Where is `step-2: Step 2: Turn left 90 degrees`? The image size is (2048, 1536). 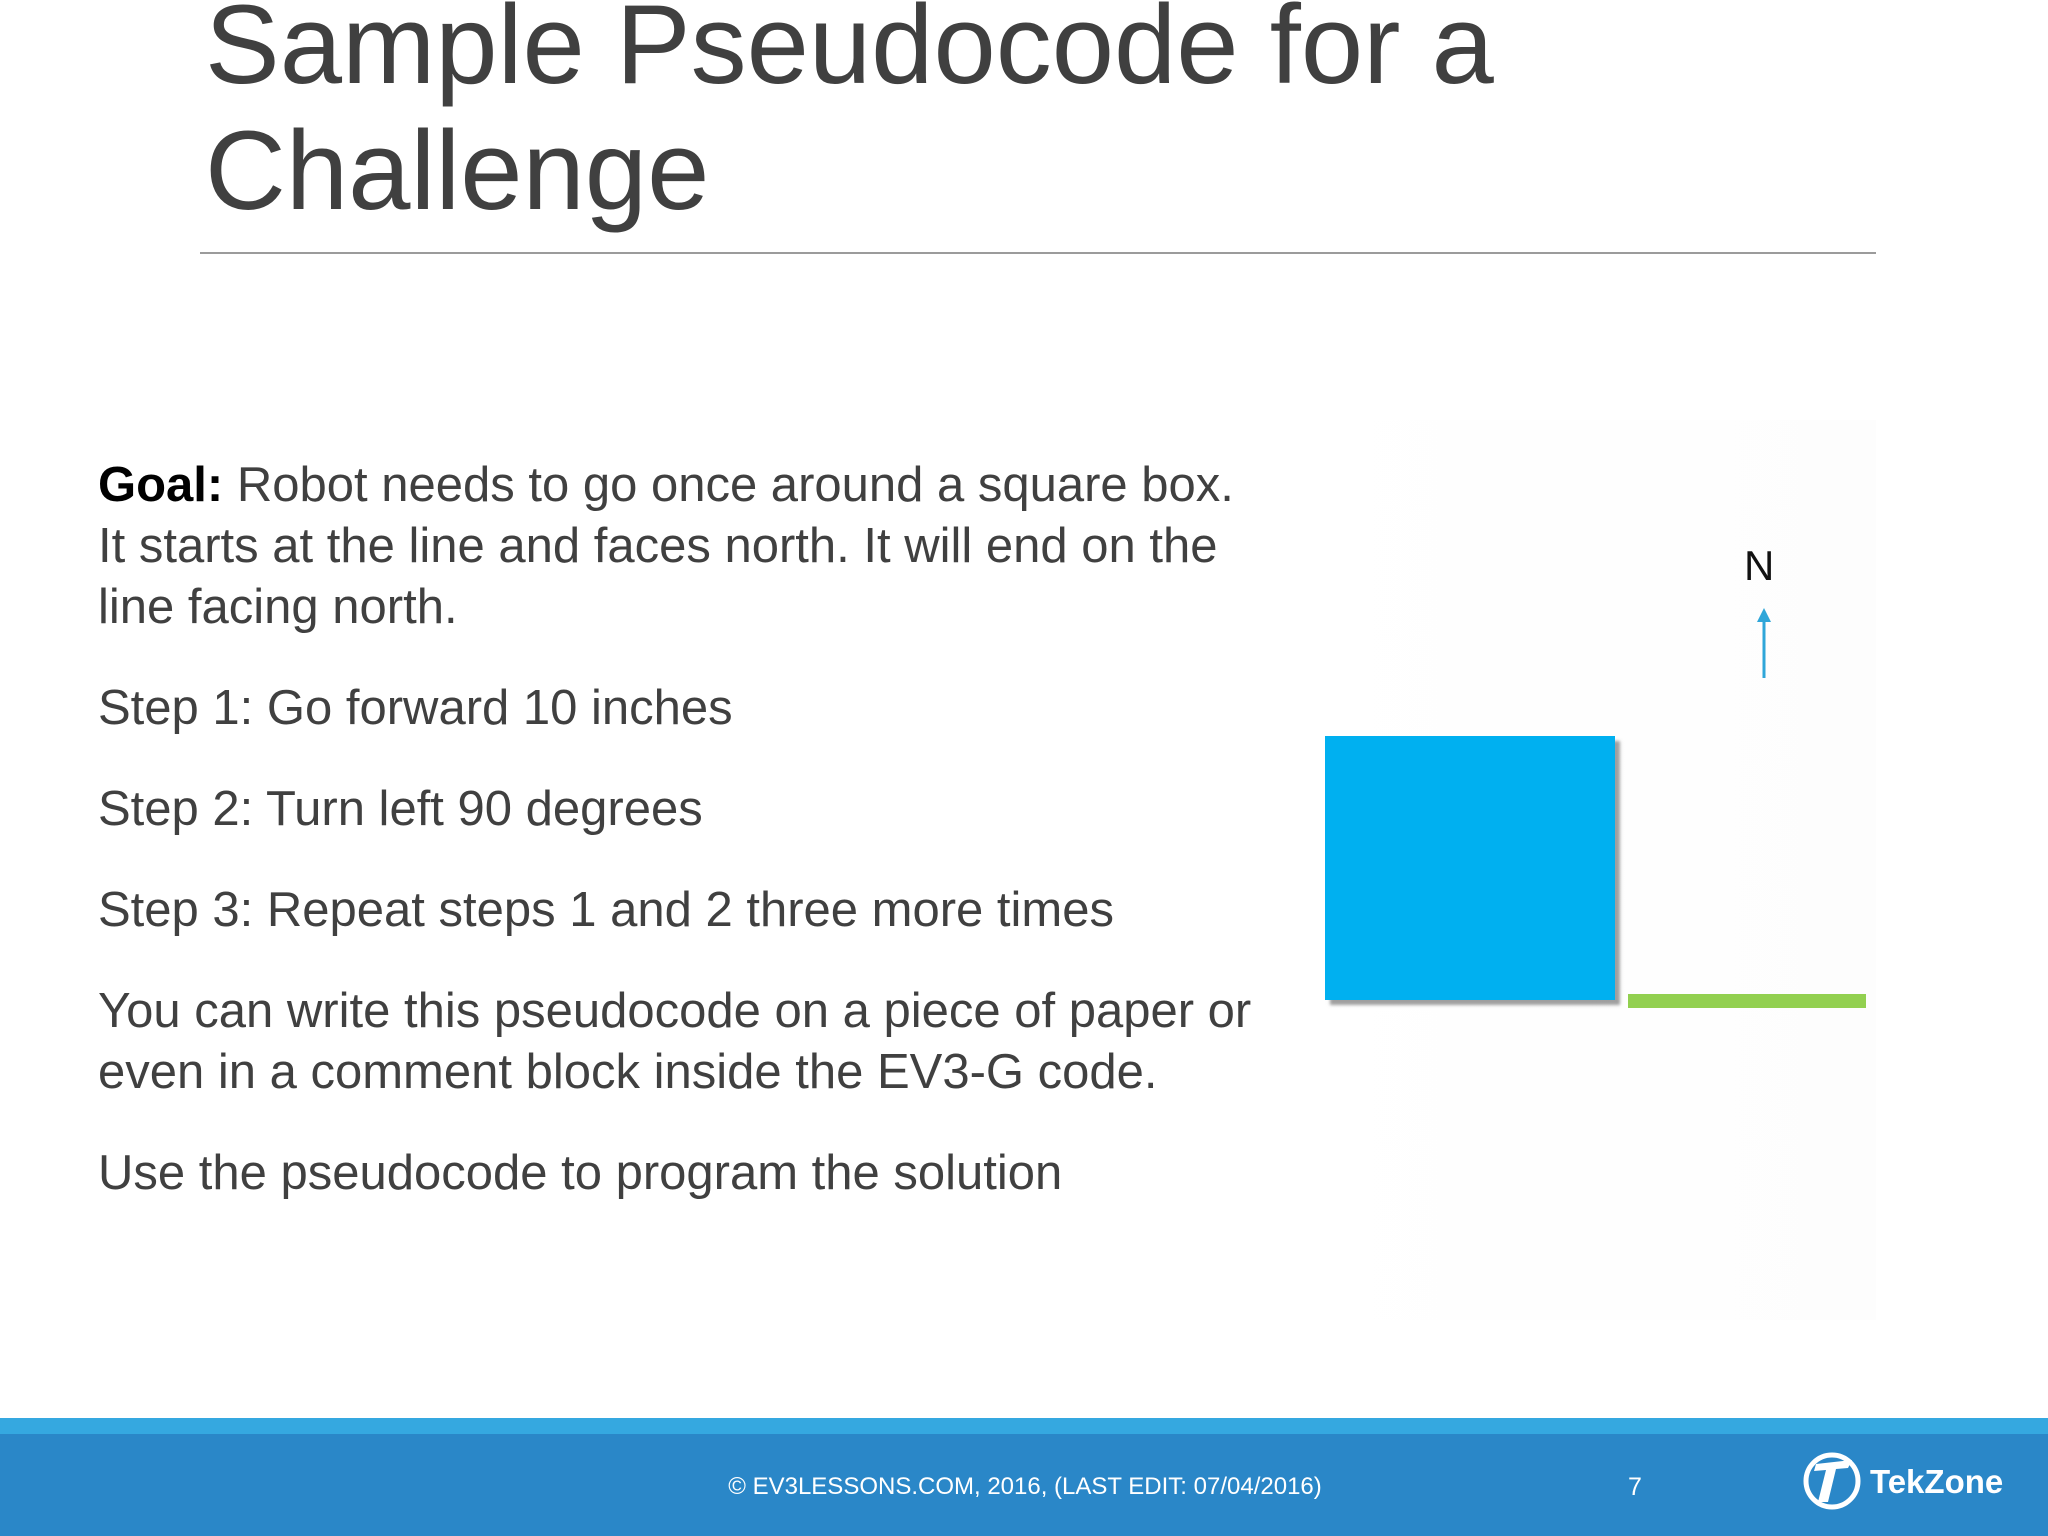 step-2: Step 2: Turn left 90 degrees is located at coordinates (400, 809).